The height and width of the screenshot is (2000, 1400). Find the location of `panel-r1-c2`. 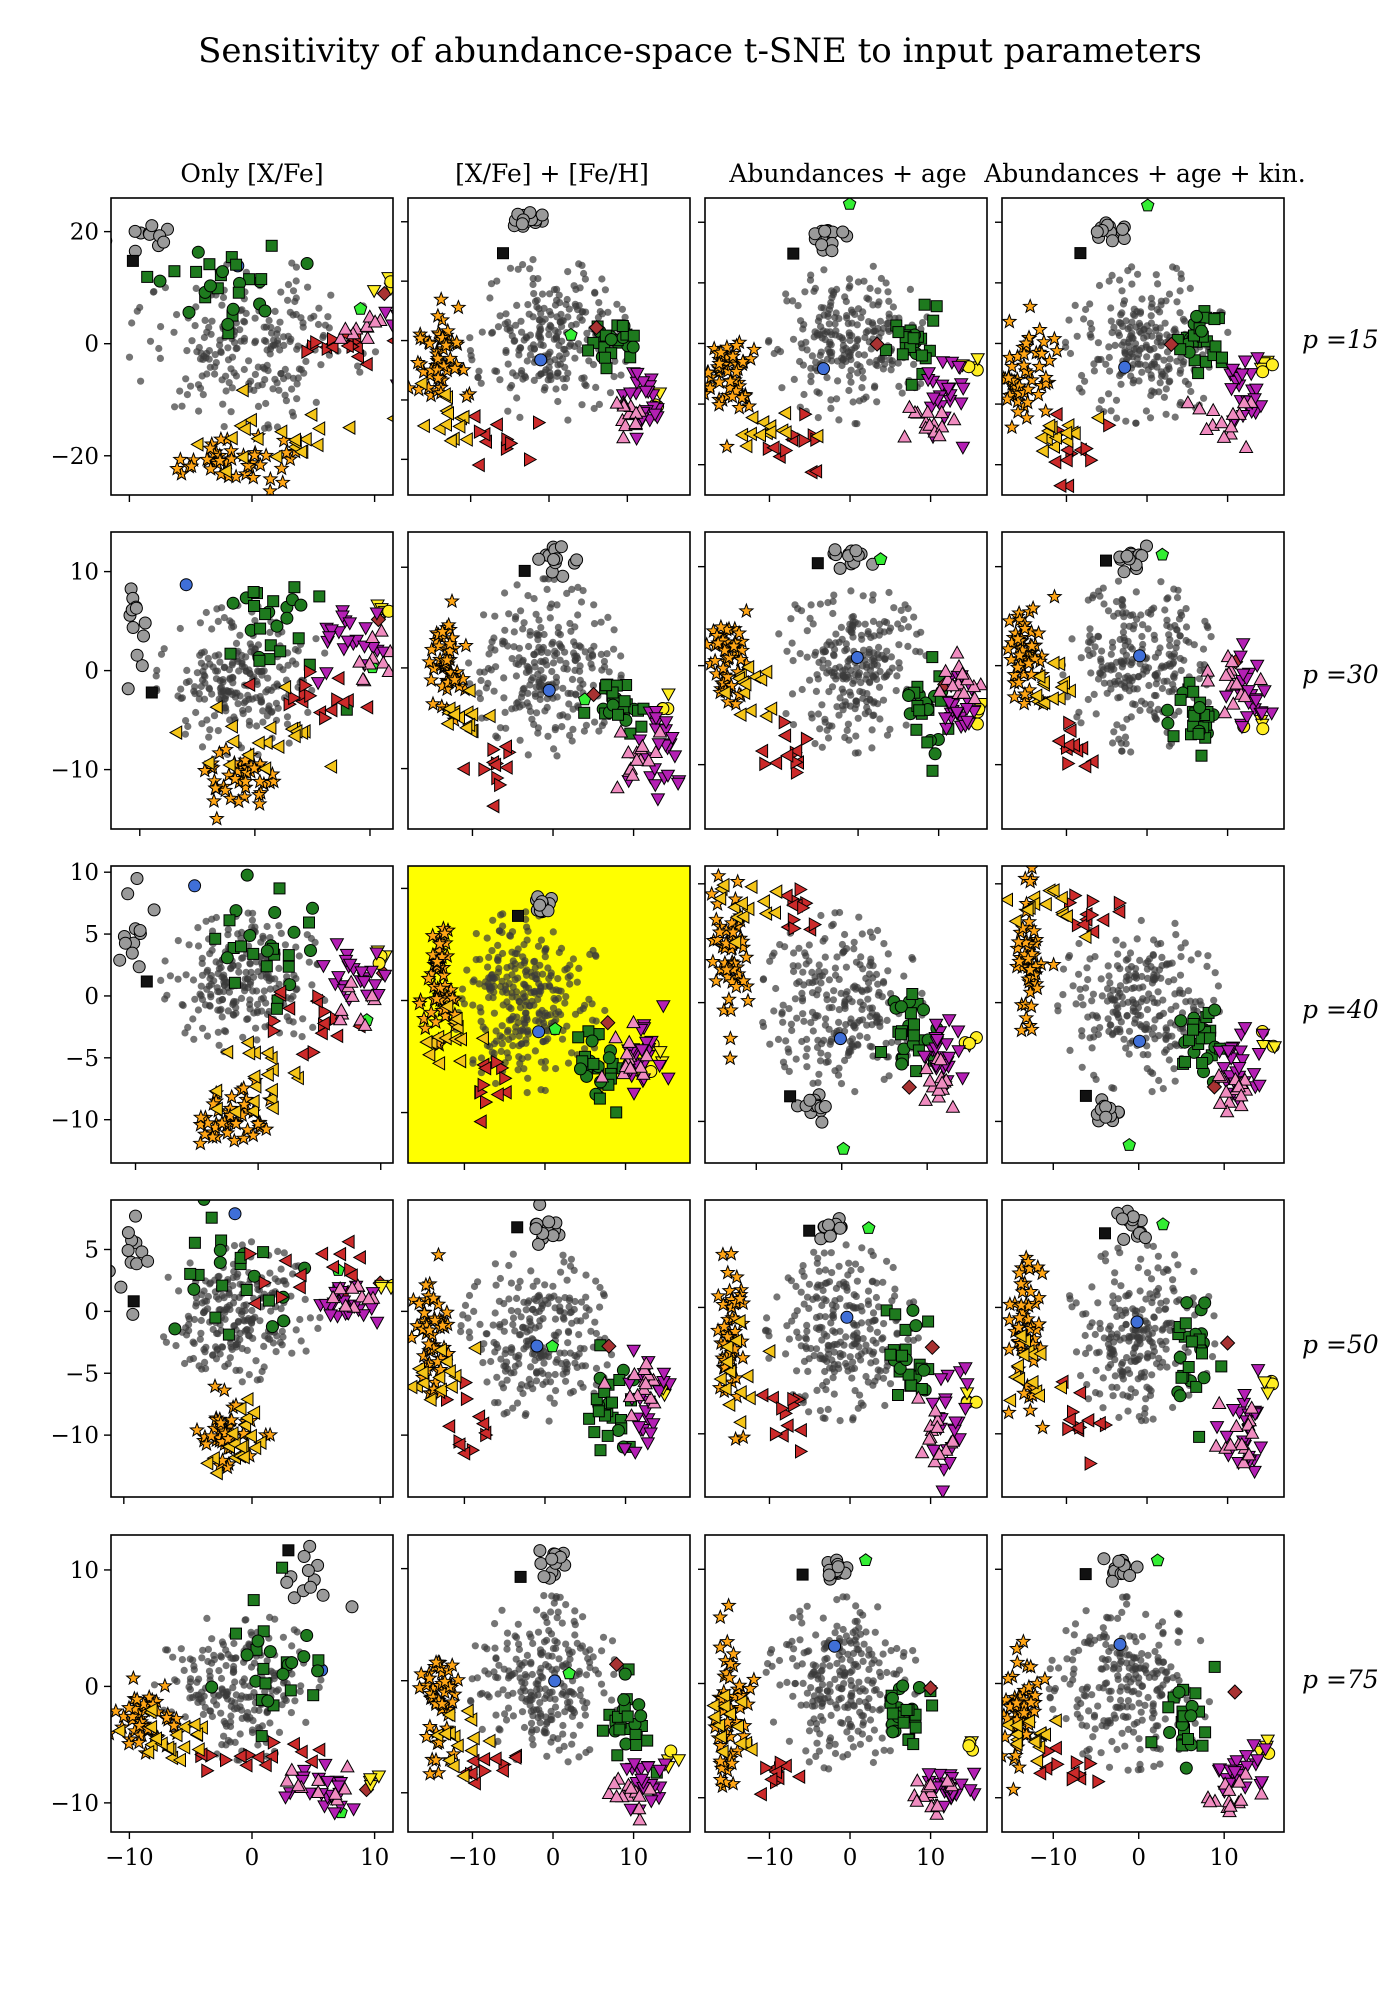

panel-r1-c2 is located at coordinates (843, 683).